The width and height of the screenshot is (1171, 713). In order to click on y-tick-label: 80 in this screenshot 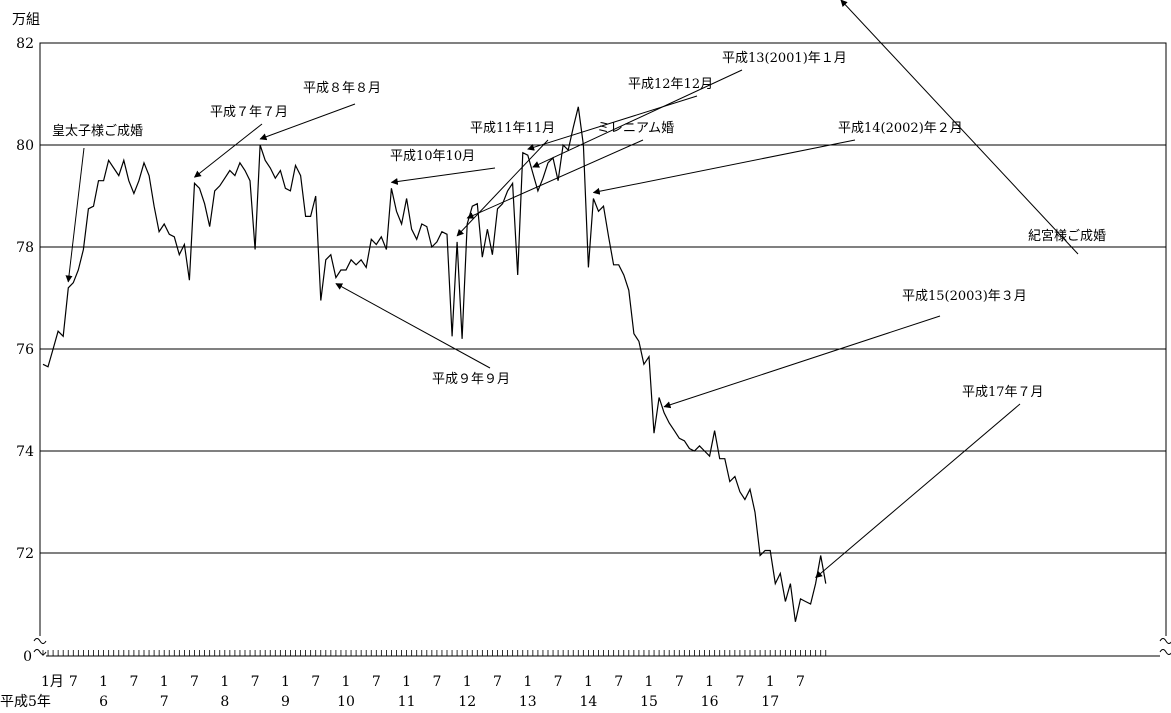, I will do `click(25, 146)`.